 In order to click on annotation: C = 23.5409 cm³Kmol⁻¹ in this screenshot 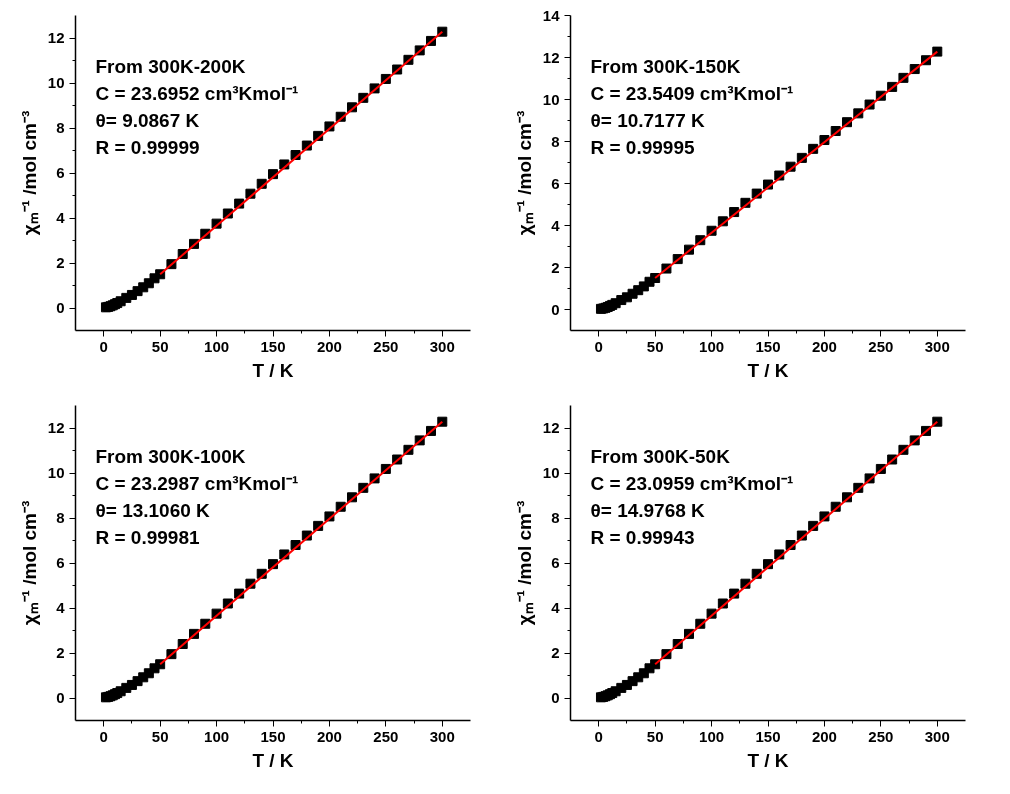, I will do `click(692, 93)`.